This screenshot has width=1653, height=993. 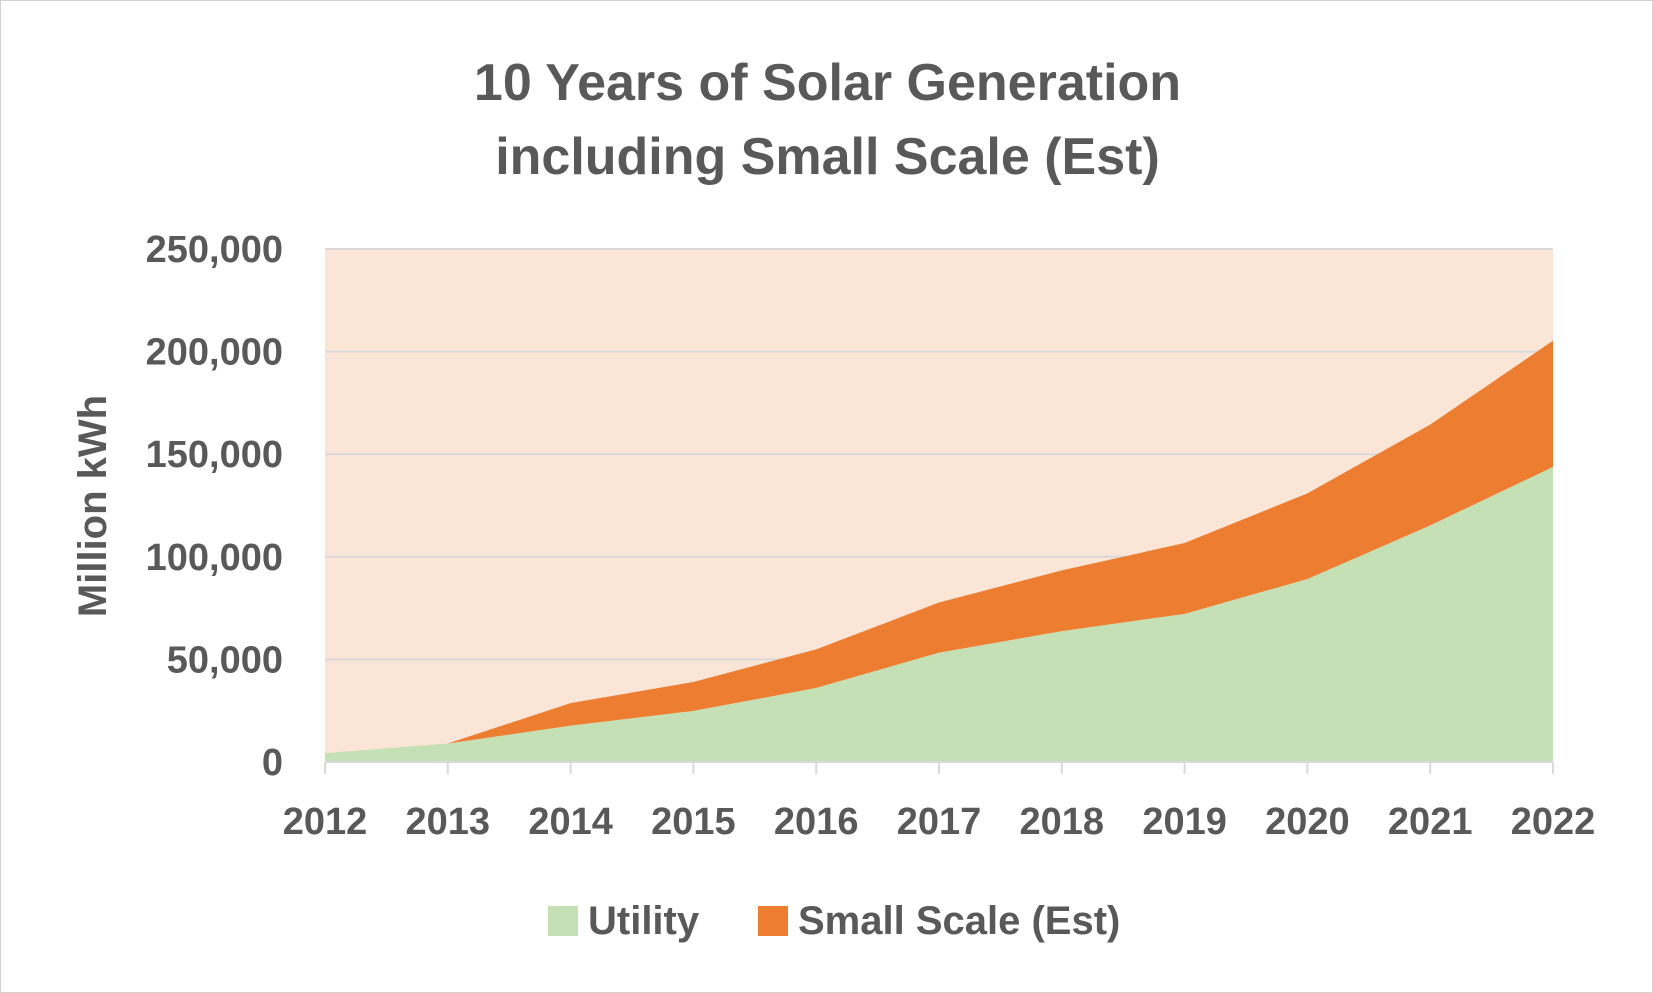 What do you see at coordinates (214, 455) in the screenshot?
I see `y-tick-label-3: 150,000` at bounding box center [214, 455].